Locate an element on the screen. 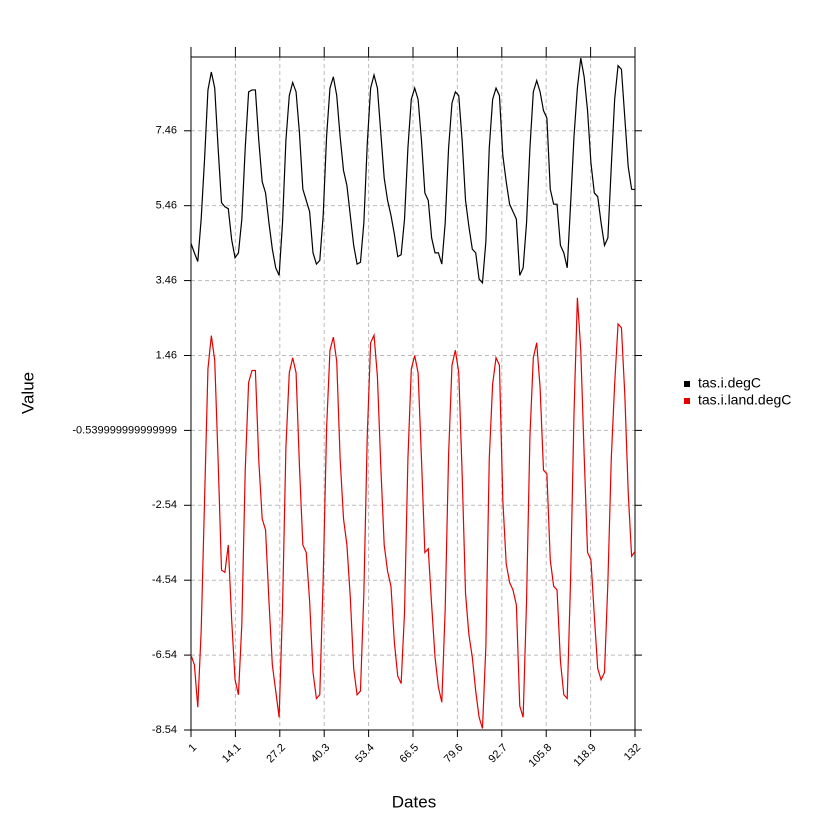 The image size is (840, 840). x-tick-label: 92.7 is located at coordinates (498, 754).